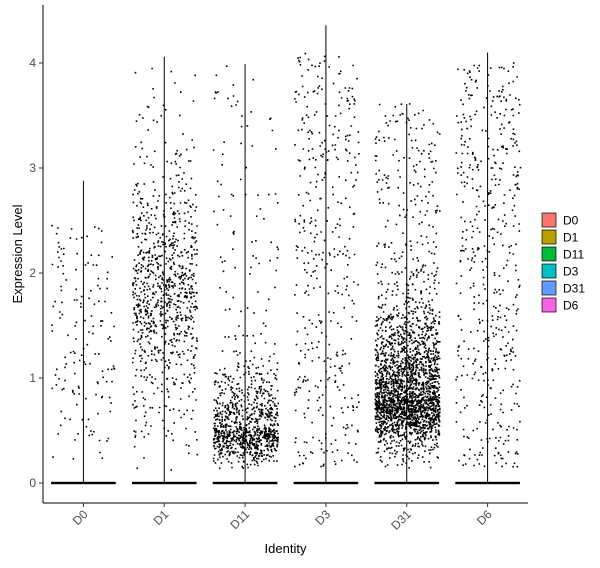 This screenshot has width=600, height=568. Describe the element at coordinates (286, 548) in the screenshot. I see `x-axis-title: Identity` at that location.